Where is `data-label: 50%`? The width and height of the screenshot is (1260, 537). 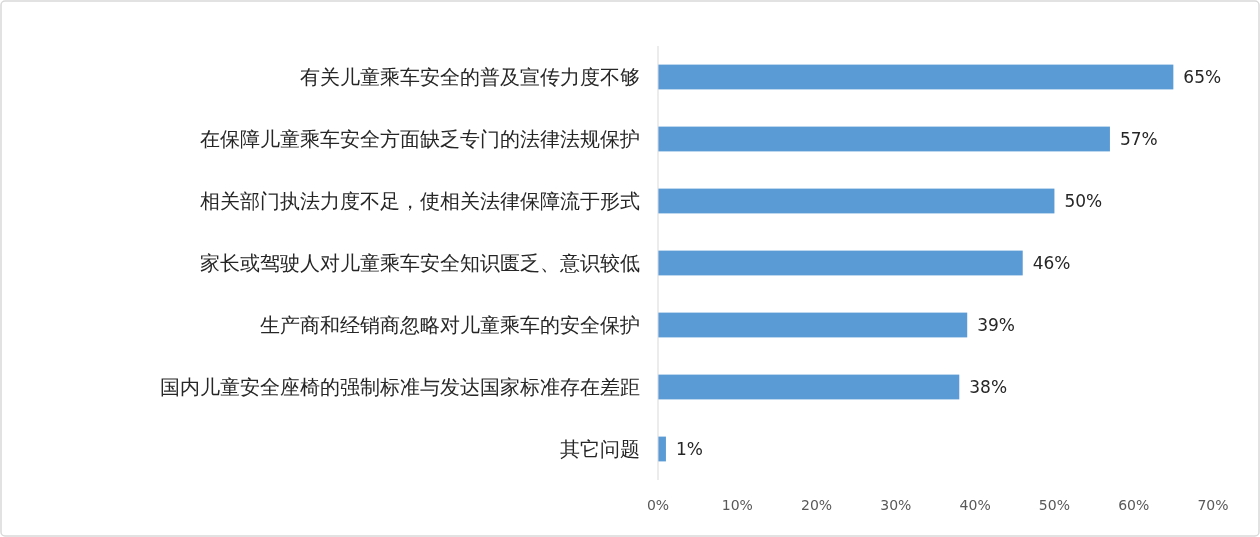
data-label: 50% is located at coordinates (1083, 201).